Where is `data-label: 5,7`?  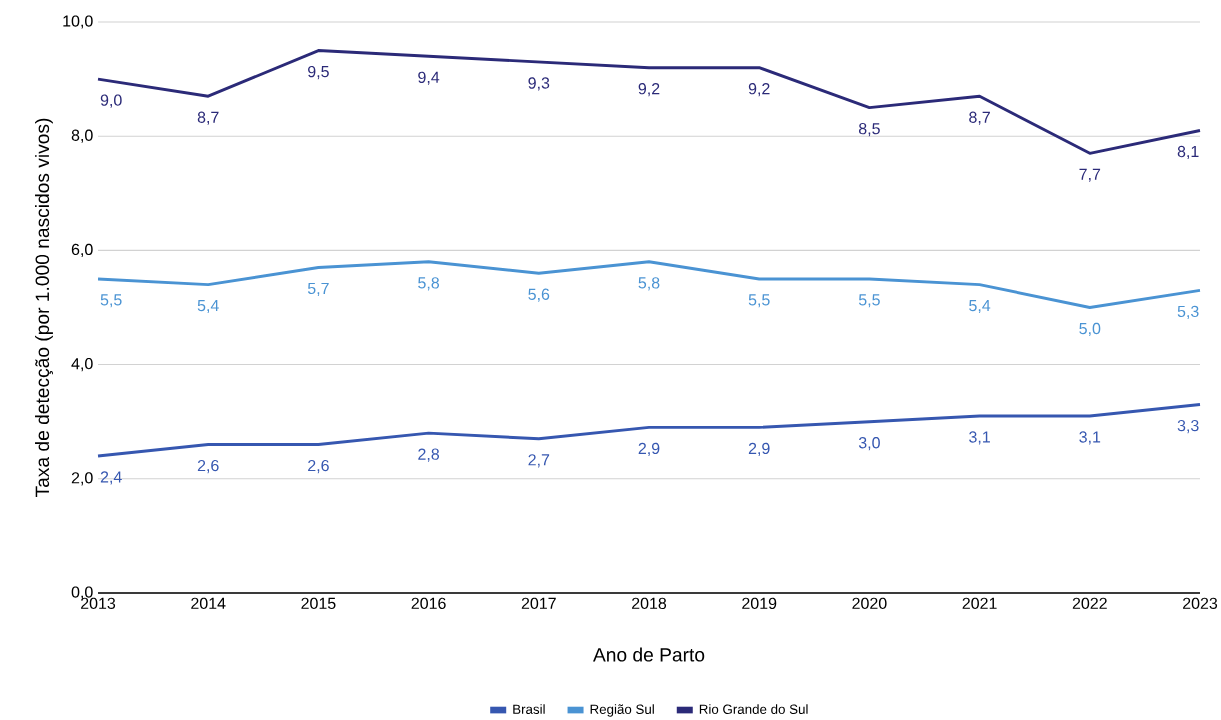
data-label: 5,7 is located at coordinates (318, 289).